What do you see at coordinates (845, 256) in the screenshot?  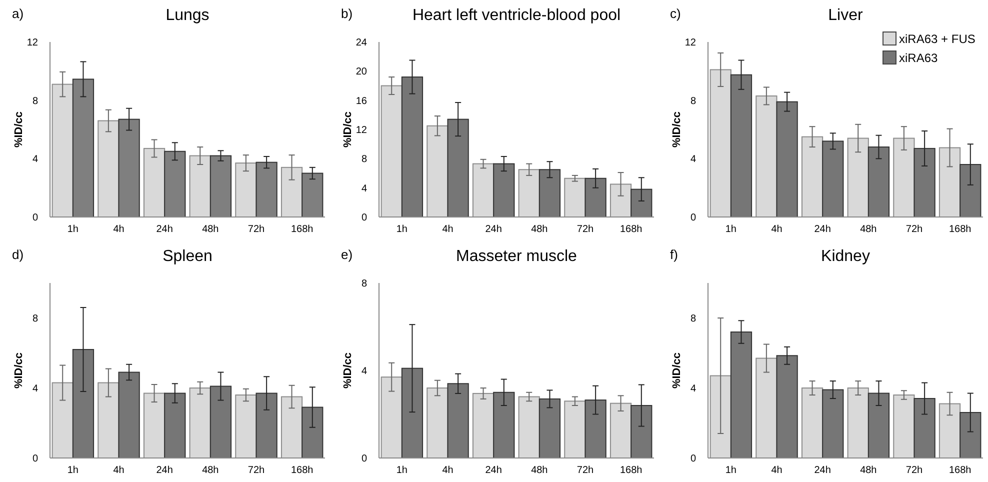 I see `chart-title: Kidney` at bounding box center [845, 256].